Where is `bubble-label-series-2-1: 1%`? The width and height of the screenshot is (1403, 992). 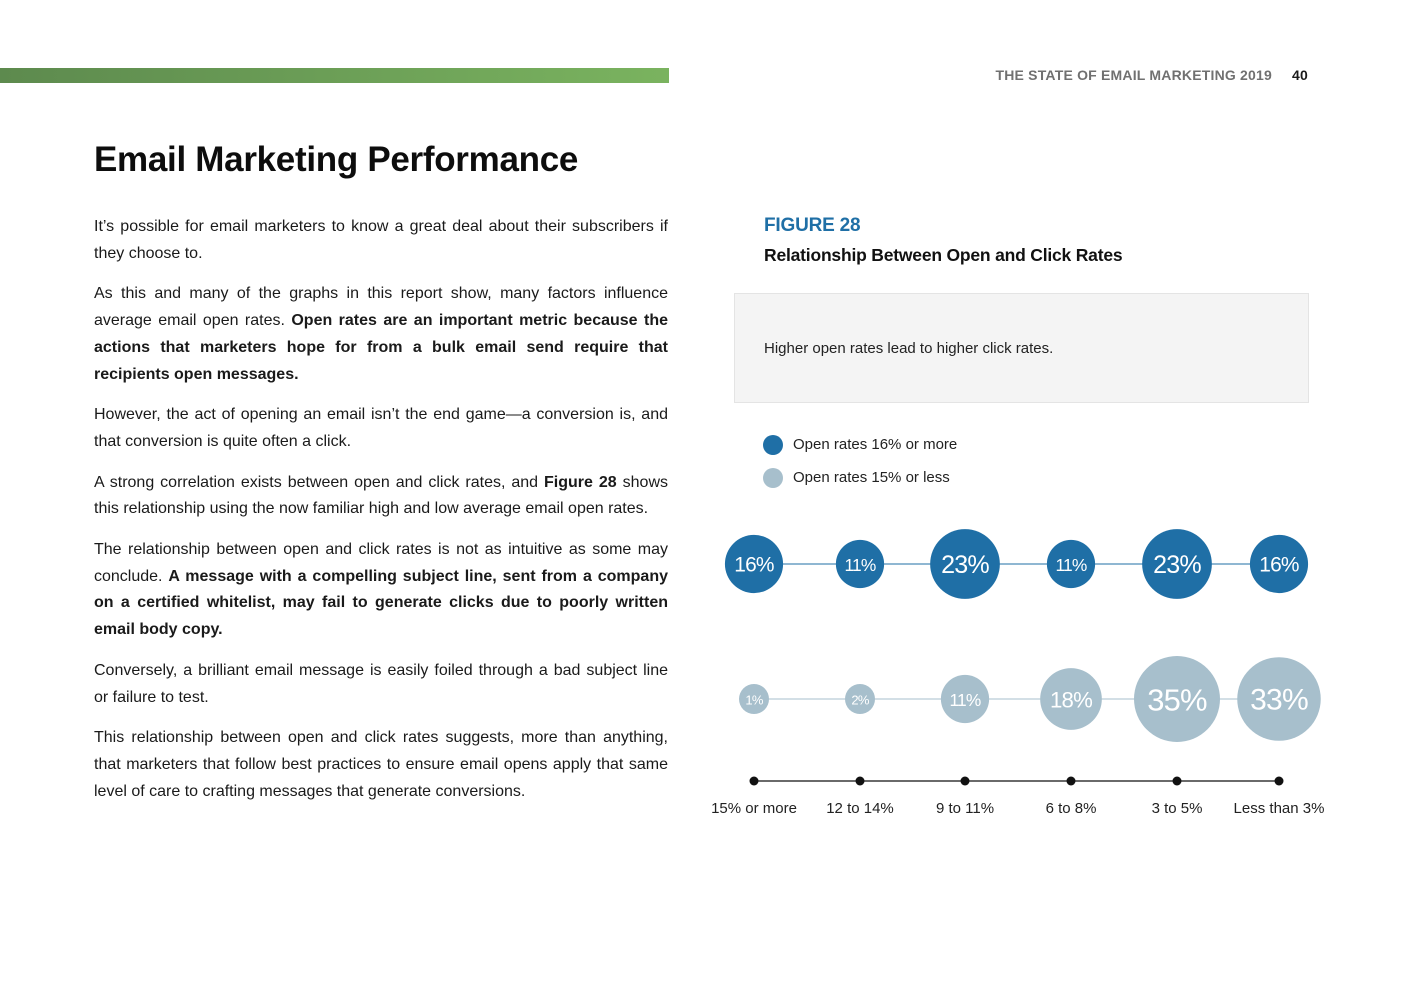 bubble-label-series-2-1: 1% is located at coordinates (754, 700).